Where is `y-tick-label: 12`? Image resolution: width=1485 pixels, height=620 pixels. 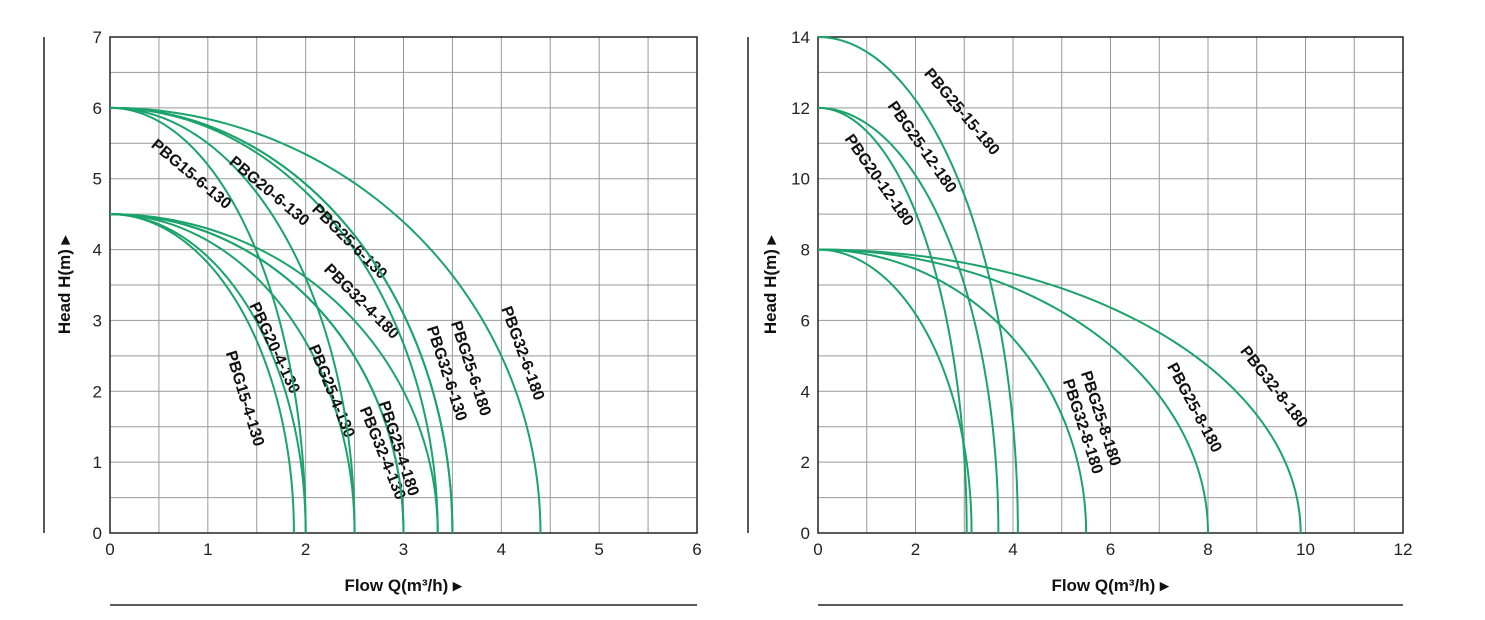 y-tick-label: 12 is located at coordinates (800, 108).